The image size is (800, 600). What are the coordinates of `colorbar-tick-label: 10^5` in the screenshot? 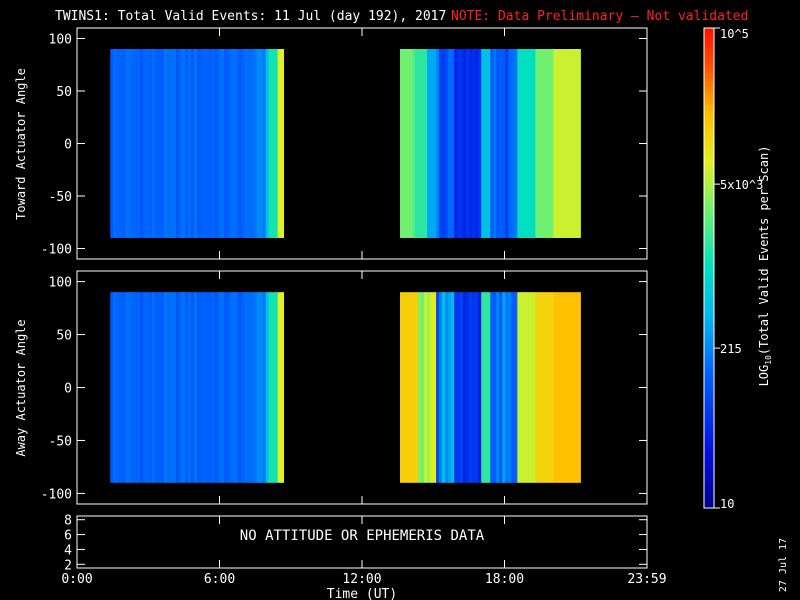 It's located at (734, 34).